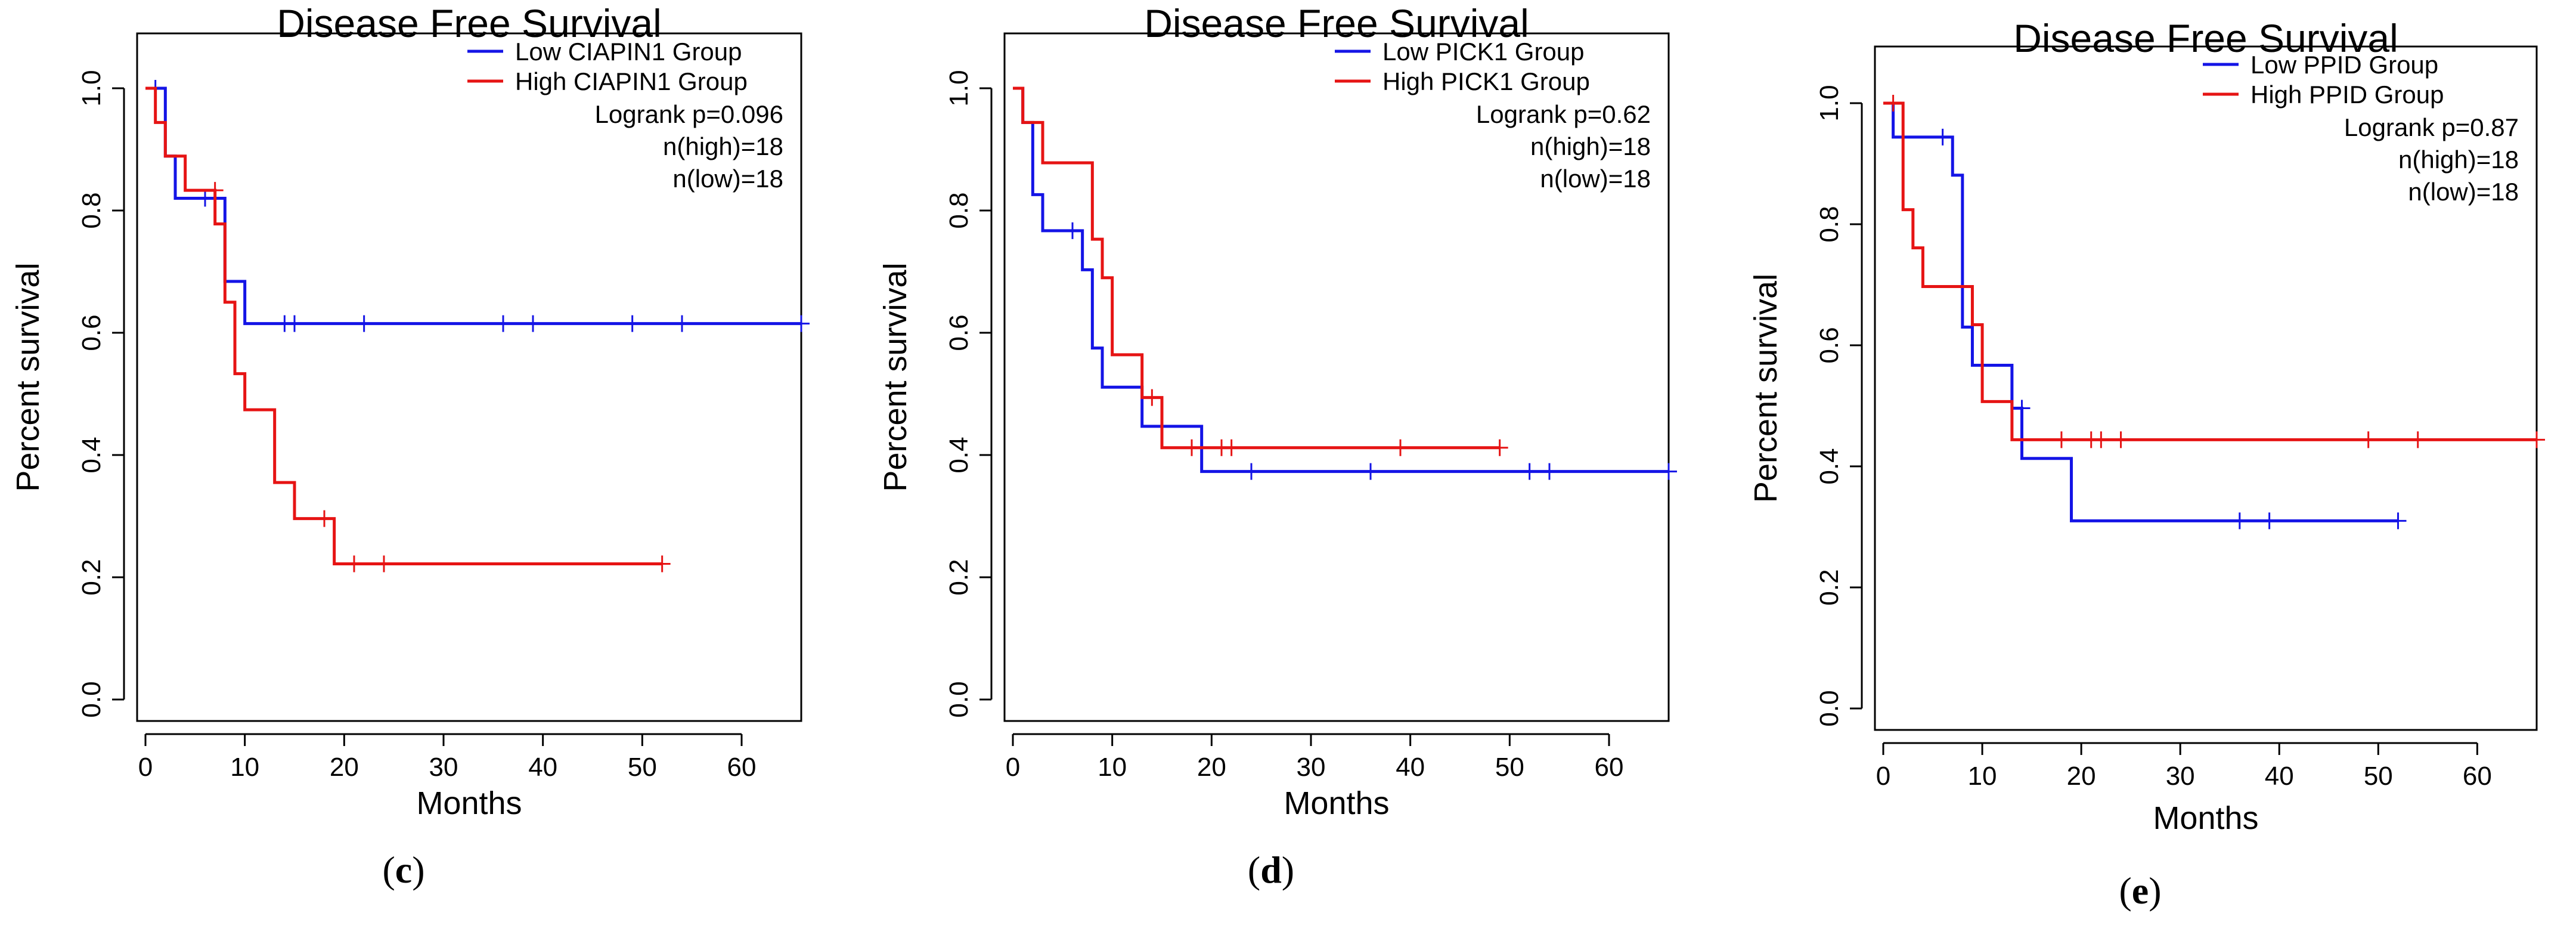  Describe the element at coordinates (2140, 311) in the screenshot. I see `series-line-low` at that location.